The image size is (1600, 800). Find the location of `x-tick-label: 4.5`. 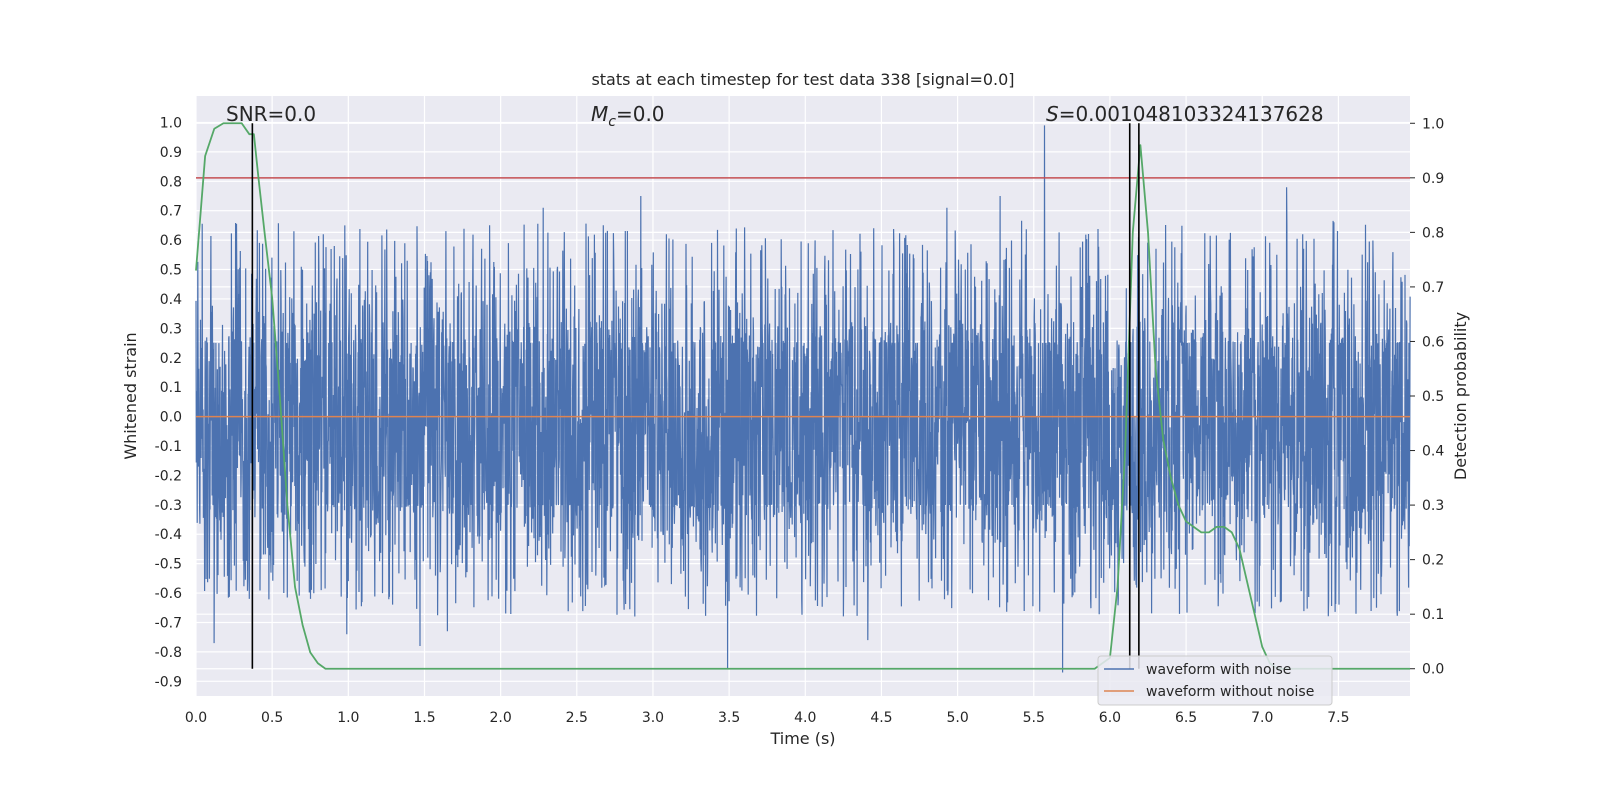

x-tick-label: 4.5 is located at coordinates (881, 718).